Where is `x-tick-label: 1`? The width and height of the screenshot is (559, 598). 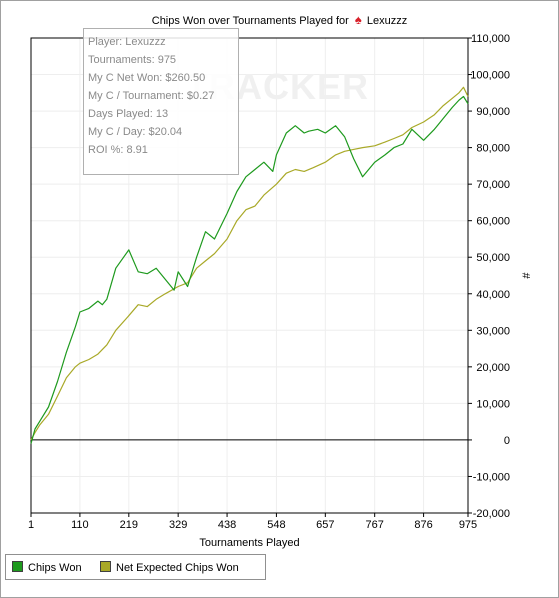 x-tick-label: 1 is located at coordinates (31, 525).